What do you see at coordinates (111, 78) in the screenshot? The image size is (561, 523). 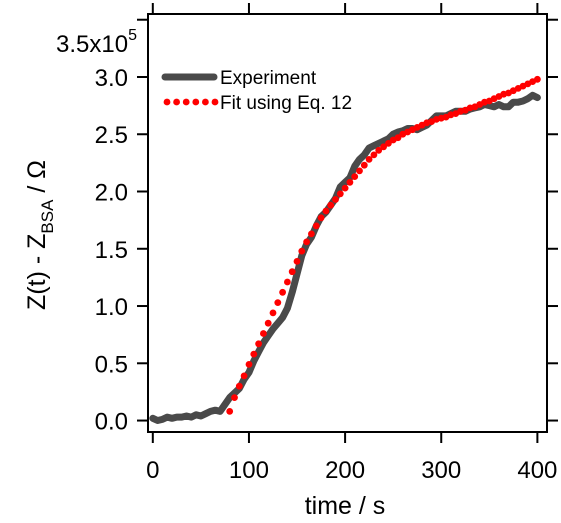 I see `y-tick-label: 3.0` at bounding box center [111, 78].